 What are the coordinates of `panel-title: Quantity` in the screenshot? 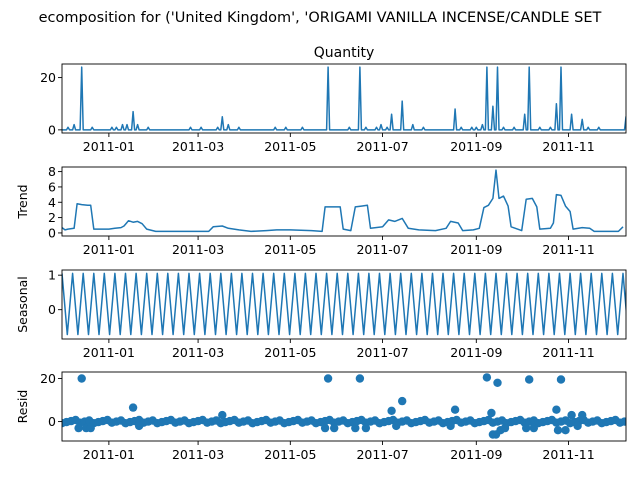 It's located at (344, 53).